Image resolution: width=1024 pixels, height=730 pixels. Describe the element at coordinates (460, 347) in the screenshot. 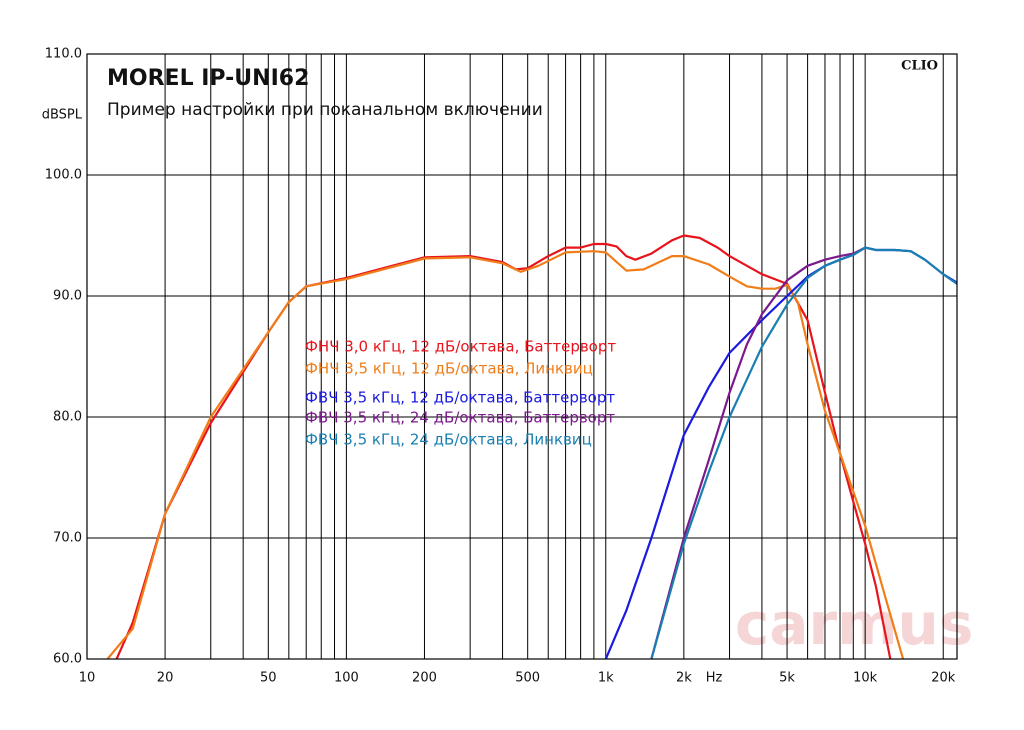

I see `legend-entry: ФНЧ 3,0 кГц, 12 дБ/октава, Баттерворт` at that location.